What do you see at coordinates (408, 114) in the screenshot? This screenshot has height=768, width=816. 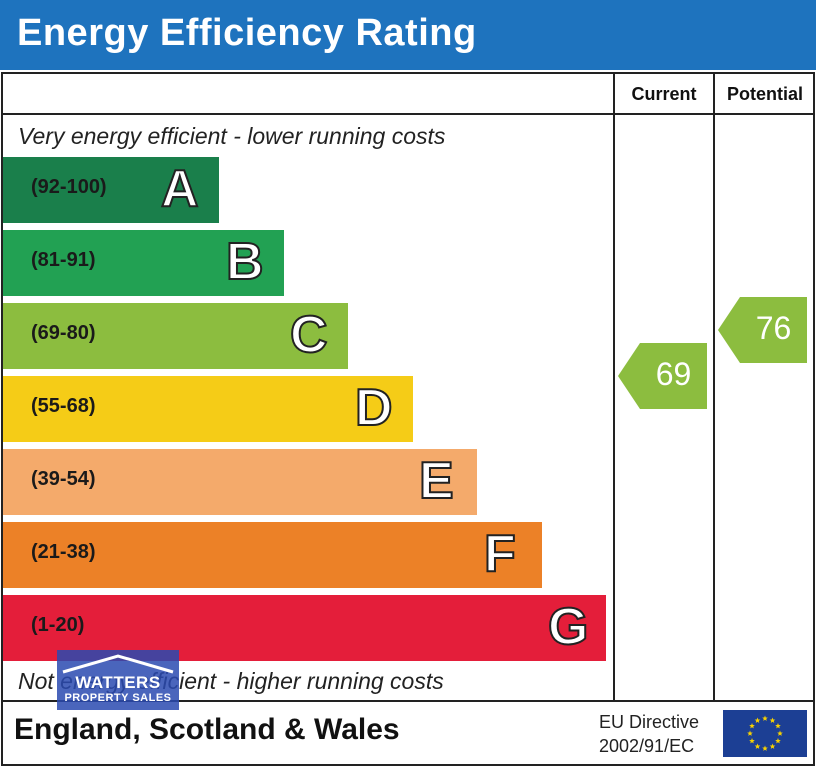 I see `header-row-divider` at bounding box center [408, 114].